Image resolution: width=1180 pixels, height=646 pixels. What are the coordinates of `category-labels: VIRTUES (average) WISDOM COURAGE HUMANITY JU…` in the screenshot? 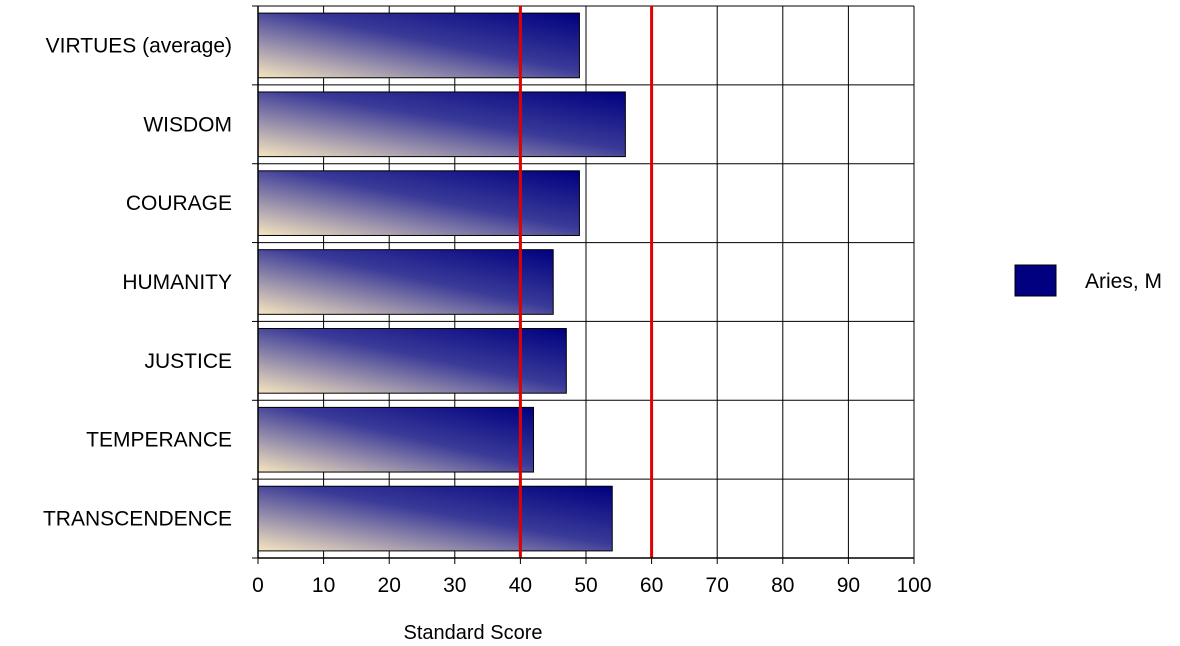 It's located at (137, 282).